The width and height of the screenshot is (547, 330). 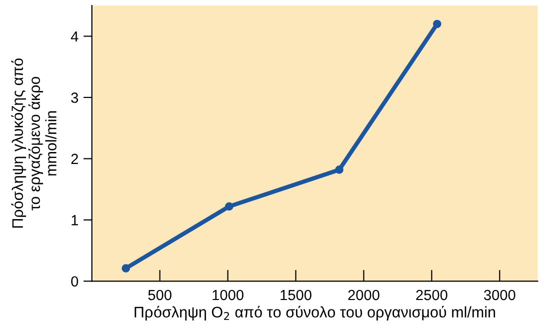 What do you see at coordinates (364, 295) in the screenshot?
I see `x-tick-label: 2000` at bounding box center [364, 295].